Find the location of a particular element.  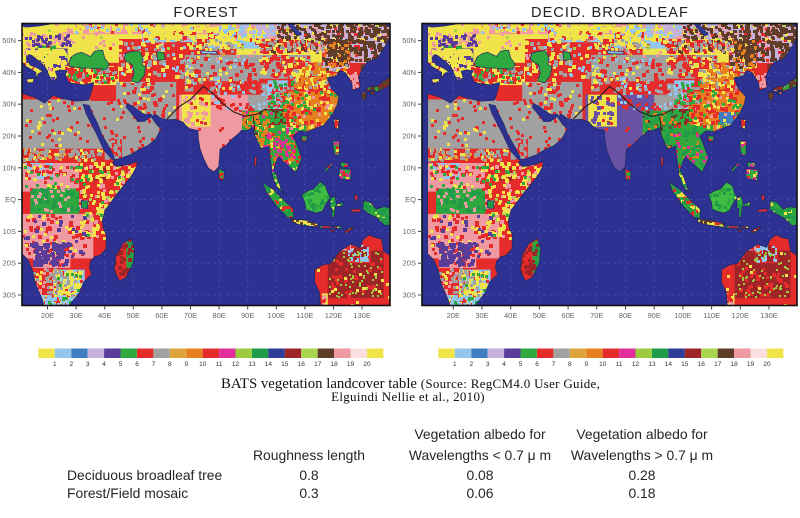

svg-text: 0.8 is located at coordinates (309, 475).